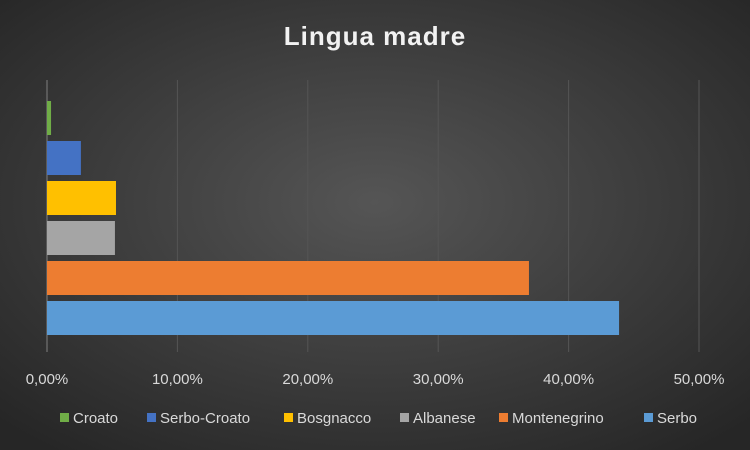 This screenshot has width=750, height=450. I want to click on x-tick-label: 50,00%, so click(699, 379).